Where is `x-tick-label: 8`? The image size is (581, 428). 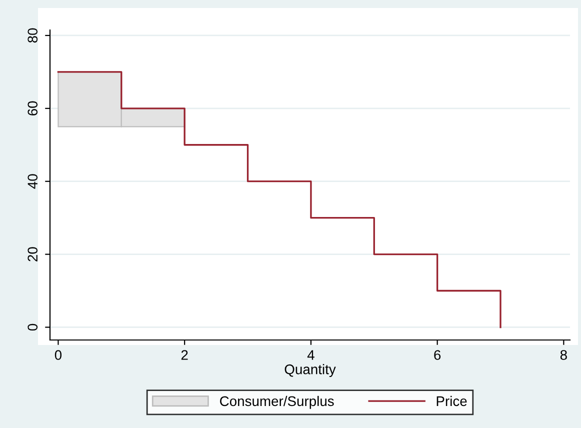
x-tick-label: 8 is located at coordinates (563, 355).